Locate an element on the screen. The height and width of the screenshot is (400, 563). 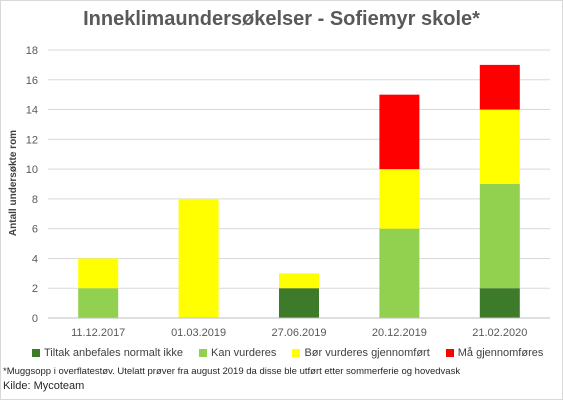
y-tick-label: 0 is located at coordinates (35, 319).